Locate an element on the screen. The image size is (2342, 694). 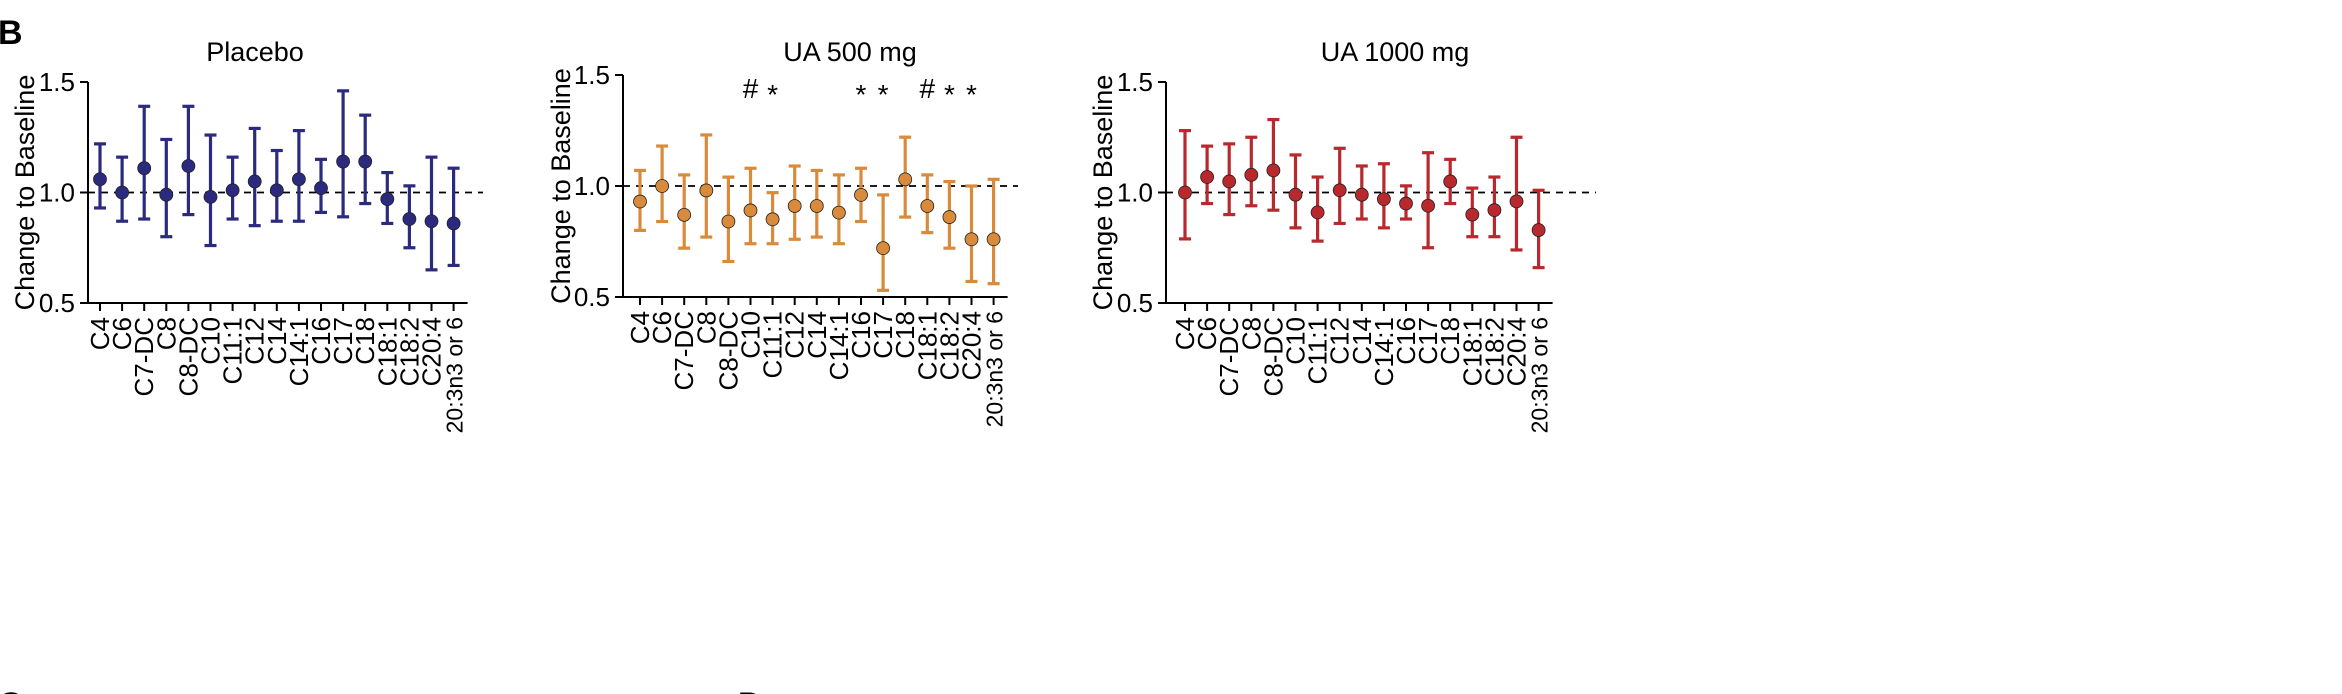
data-point-C6 is located at coordinates (1207, 175).